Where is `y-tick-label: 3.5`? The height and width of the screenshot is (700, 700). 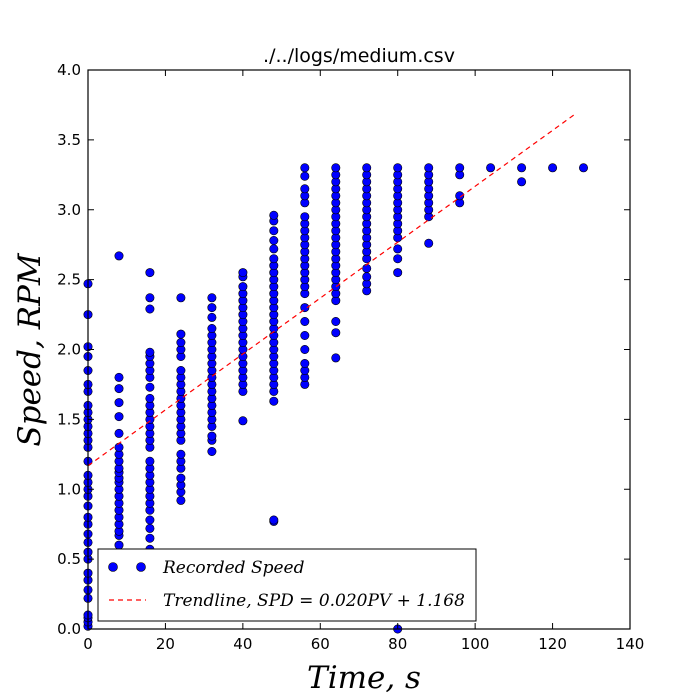
y-tick-label: 3.5 is located at coordinates (69, 140).